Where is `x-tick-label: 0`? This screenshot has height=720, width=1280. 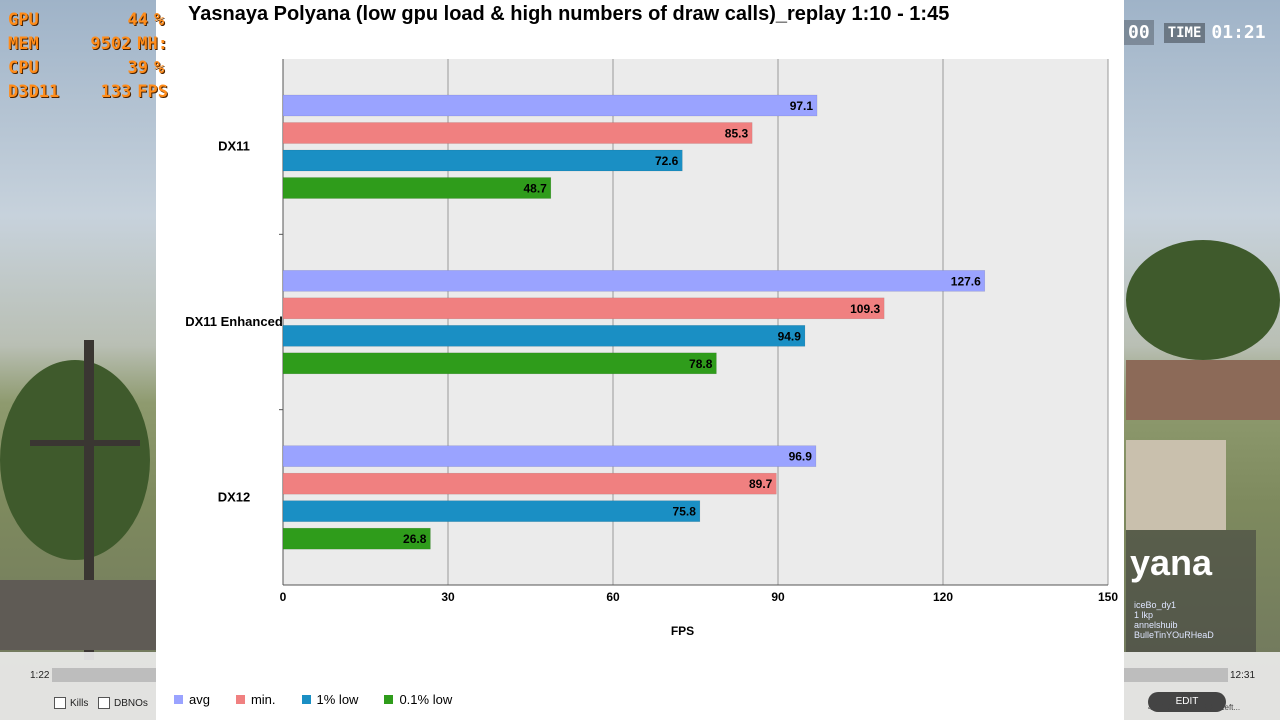
x-tick-label: 0 is located at coordinates (283, 597).